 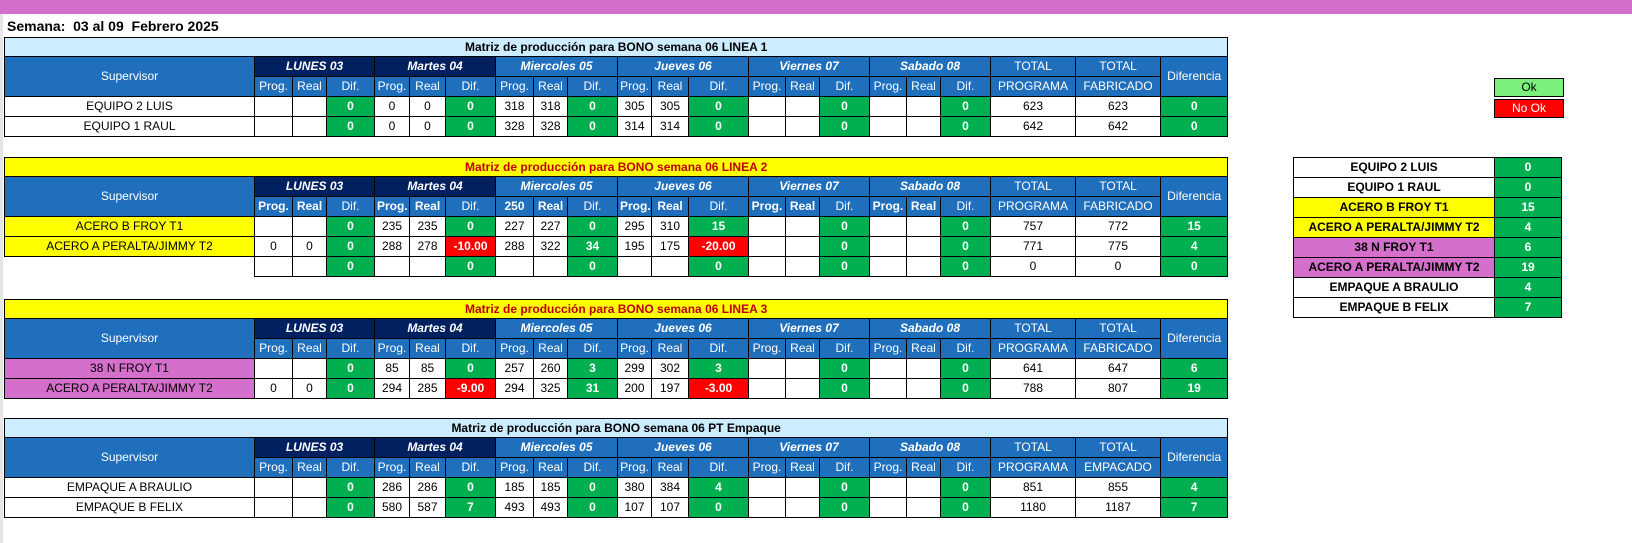 What do you see at coordinates (1394, 187) in the screenshot?
I see `summary-name: EQUIPO 1 RAUL` at bounding box center [1394, 187].